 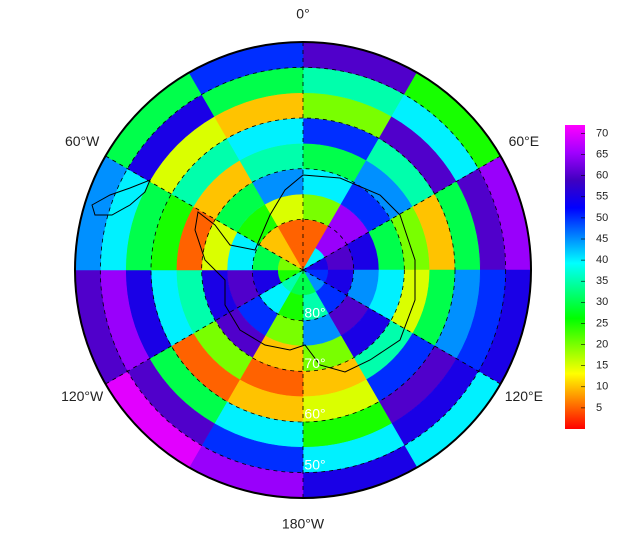 I want to click on longitude-label: 60°W, so click(x=82, y=141).